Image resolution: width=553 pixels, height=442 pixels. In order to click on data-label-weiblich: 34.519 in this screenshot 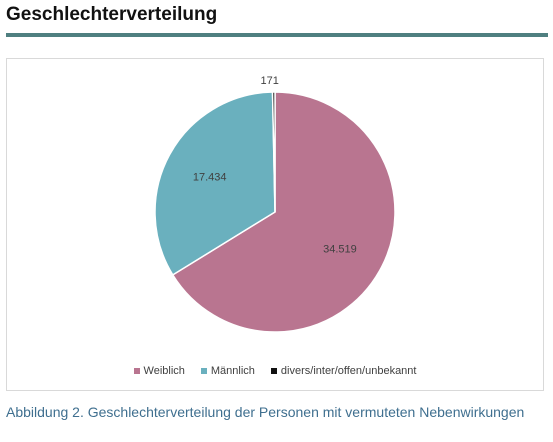, I will do `click(340, 249)`.